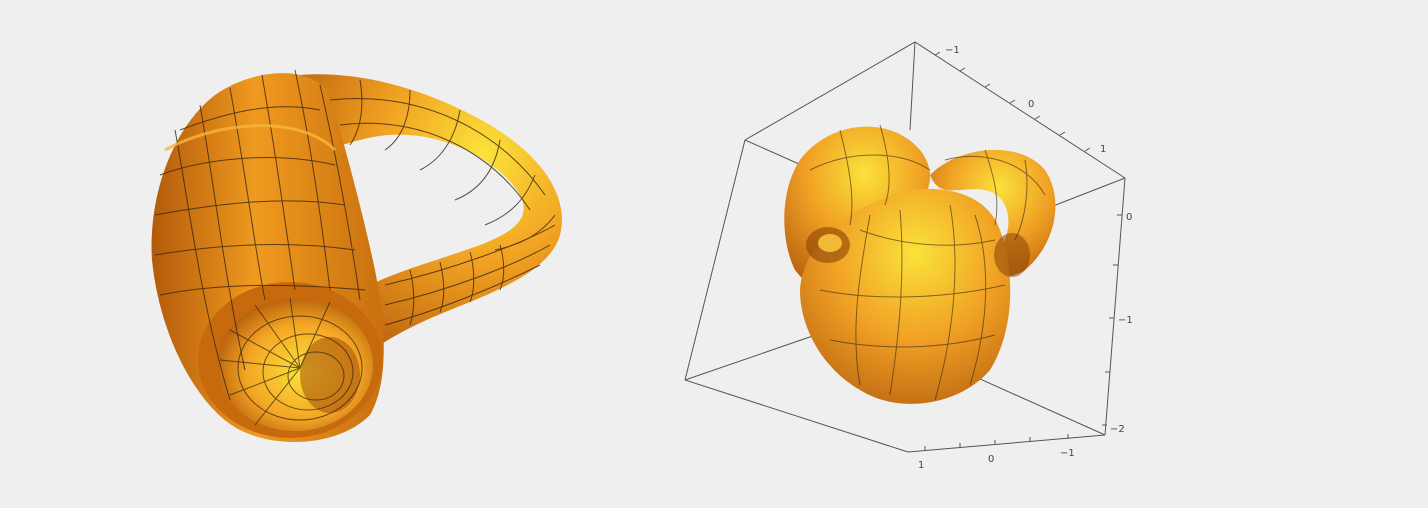 This screenshot has width=1428, height=508. I want to click on tick-label-top-3: 1, so click(1103, 149).